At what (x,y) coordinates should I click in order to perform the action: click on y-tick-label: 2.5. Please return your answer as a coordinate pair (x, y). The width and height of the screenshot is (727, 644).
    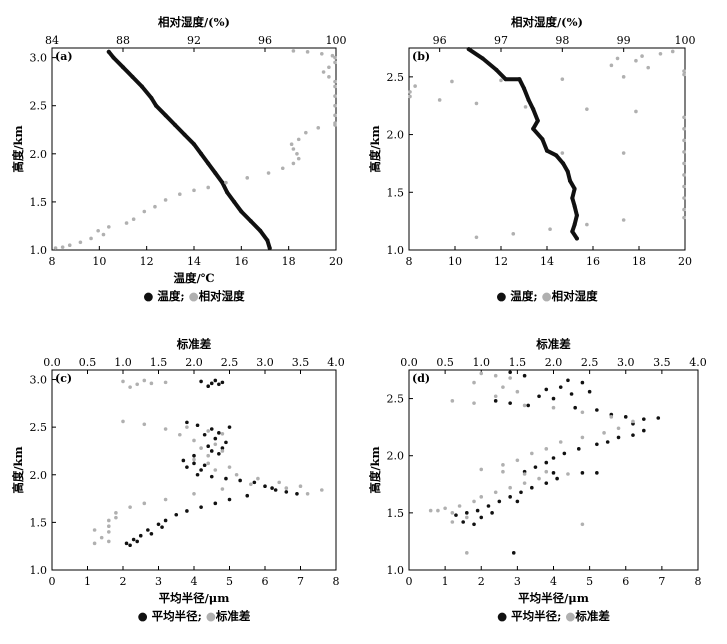
    Looking at the image, I should click on (396, 77).